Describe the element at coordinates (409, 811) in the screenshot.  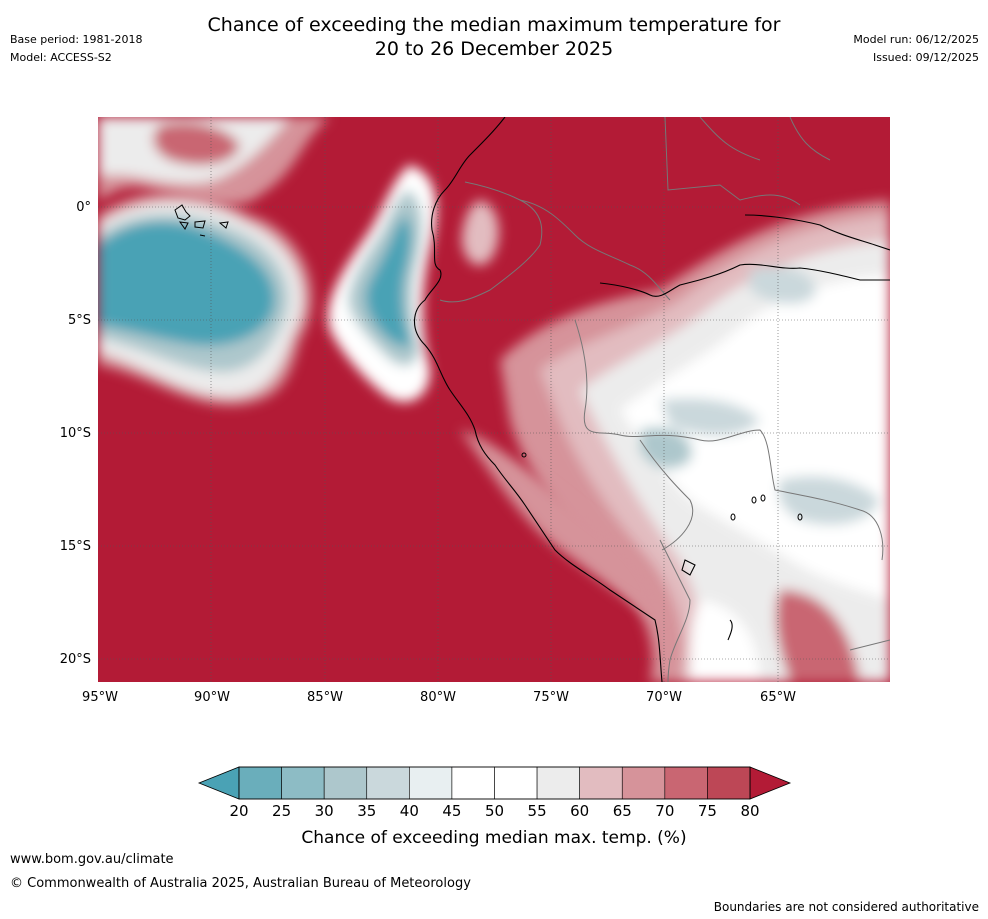
I see `colorbar-tick-label: 40` at that location.